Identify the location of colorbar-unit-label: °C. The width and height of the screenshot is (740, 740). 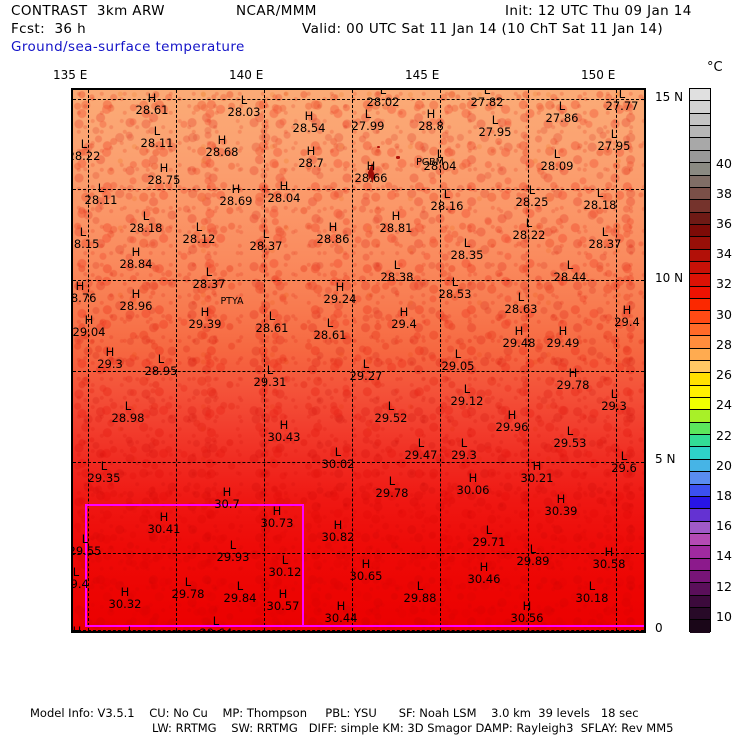
(715, 67).